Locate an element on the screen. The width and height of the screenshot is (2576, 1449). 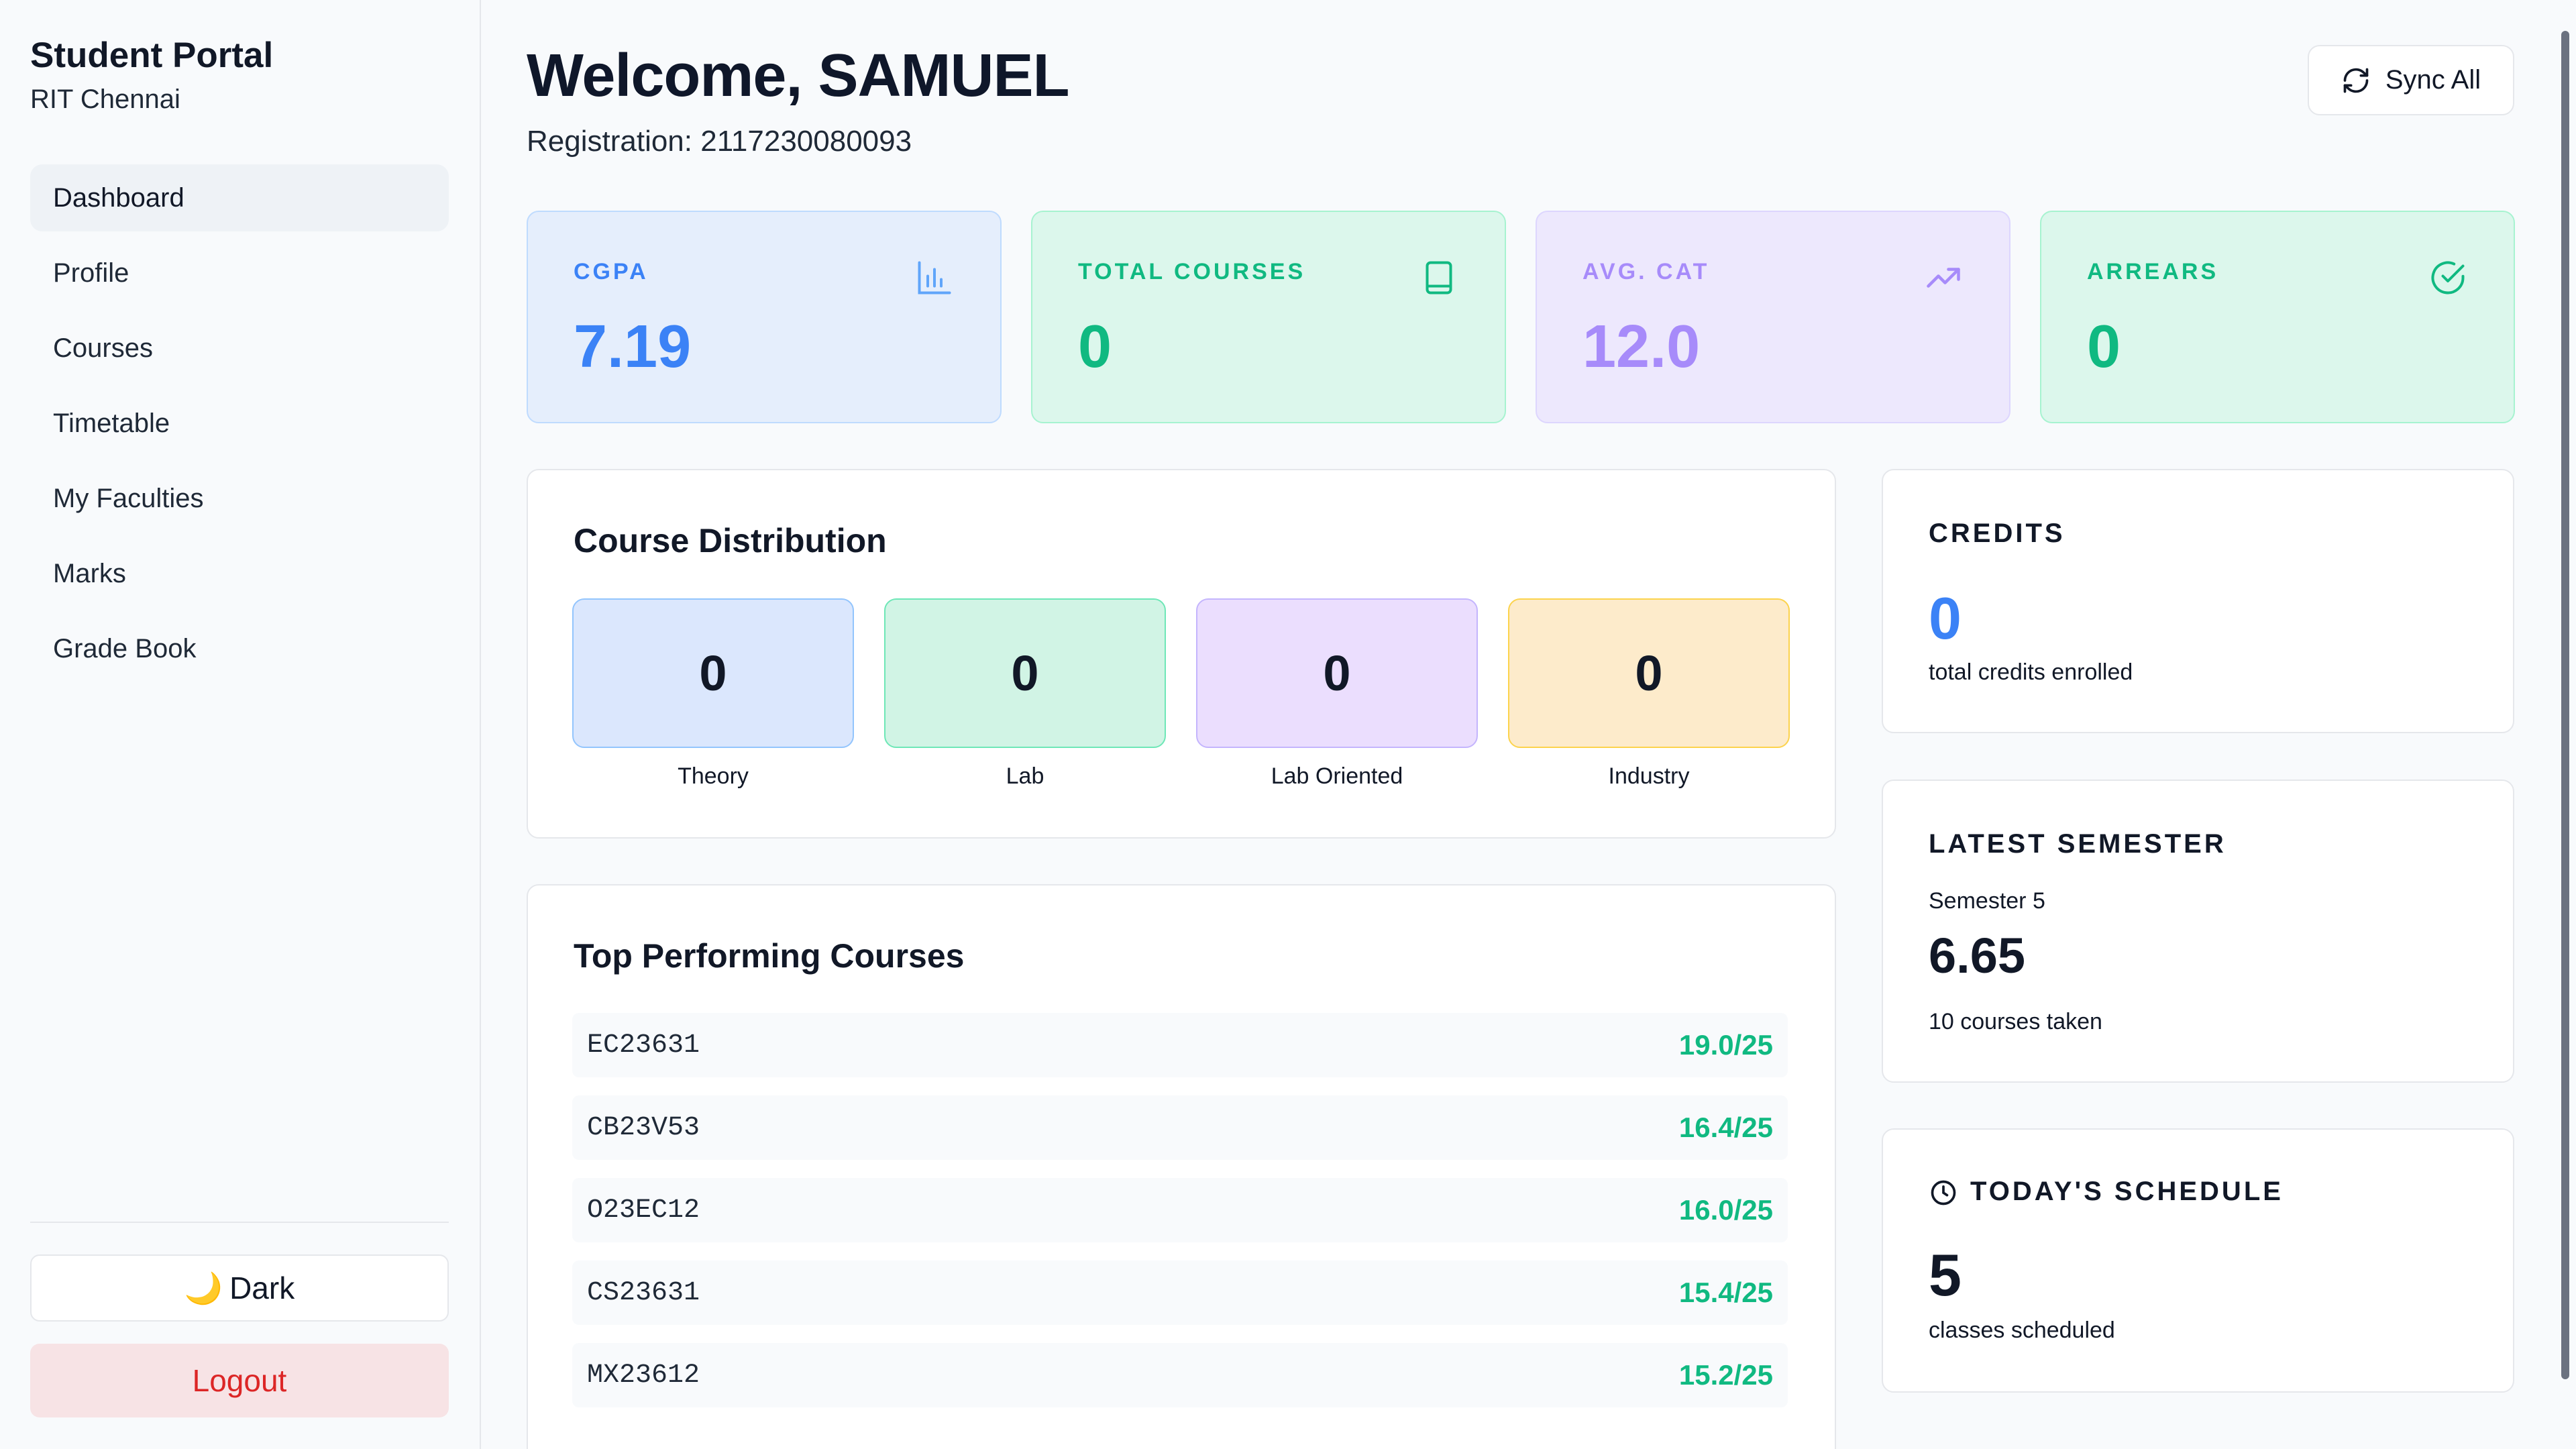
course-code: O23EC12 is located at coordinates (643, 1210).